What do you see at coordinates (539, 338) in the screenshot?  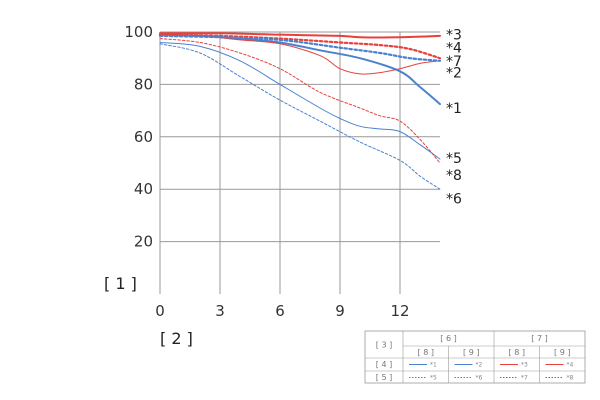 I see `legend-group-label: [ 7 ]` at bounding box center [539, 338].